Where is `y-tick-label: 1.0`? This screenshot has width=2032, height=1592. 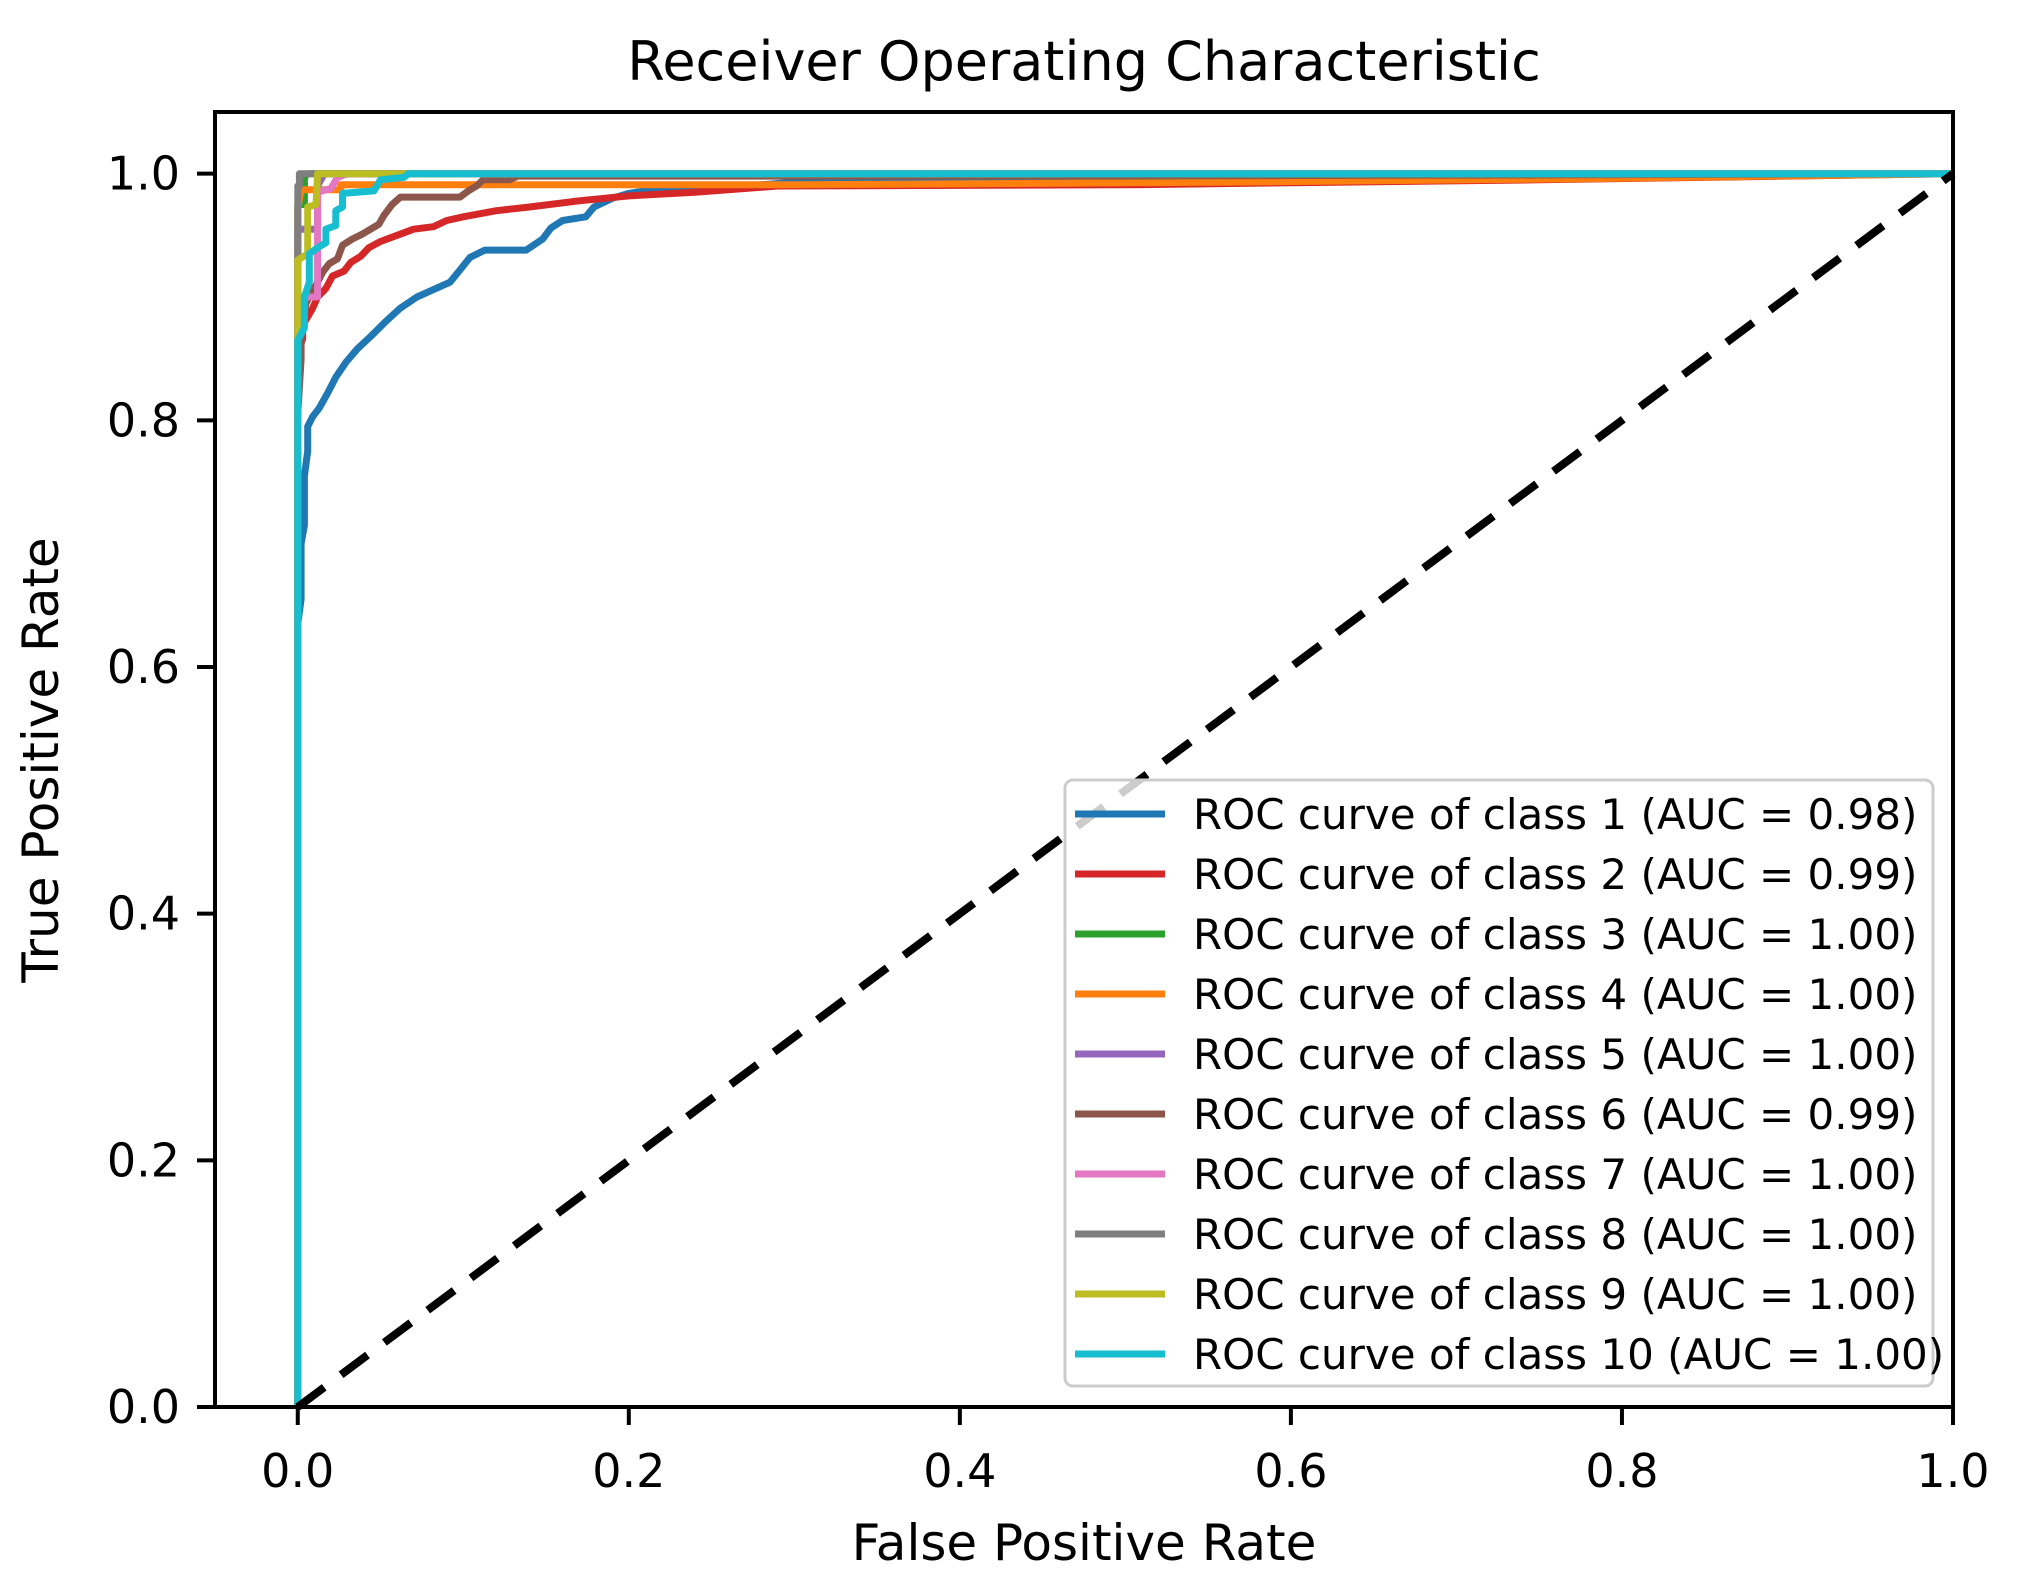
y-tick-label: 1.0 is located at coordinates (143, 174).